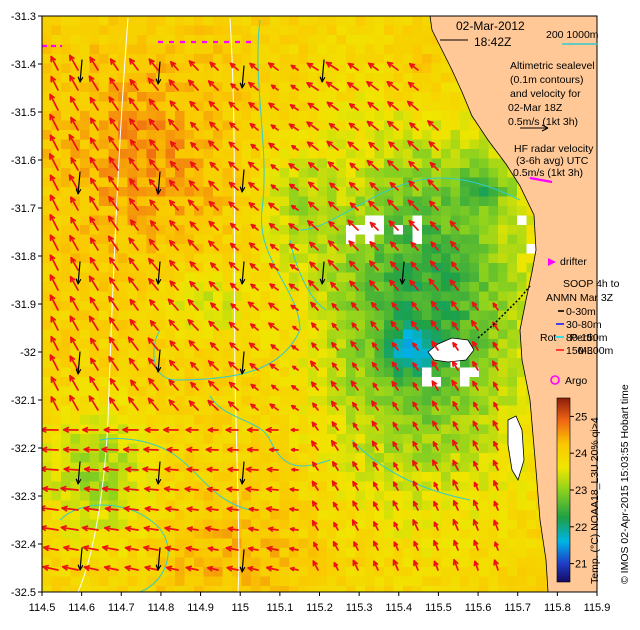 The width and height of the screenshot is (640, 630). I want to click on x-tick-label: 115.7, so click(517, 608).